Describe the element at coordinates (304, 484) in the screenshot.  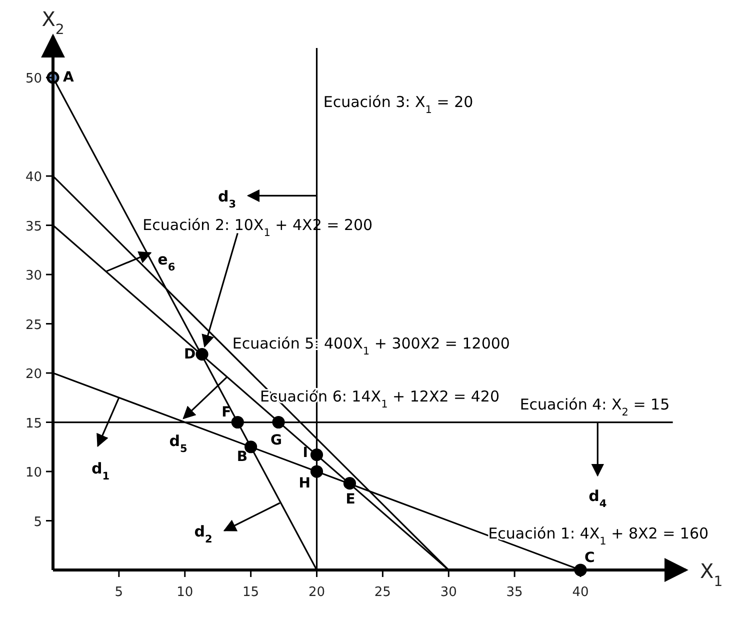
I see `annotation: H` at that location.